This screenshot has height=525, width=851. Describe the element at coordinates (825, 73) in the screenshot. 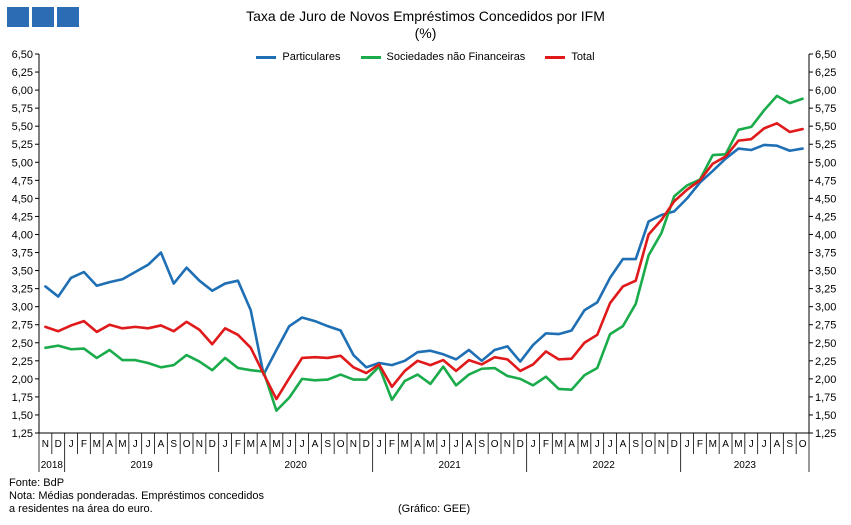

I see `y-tick-label-right: 6,25` at that location.